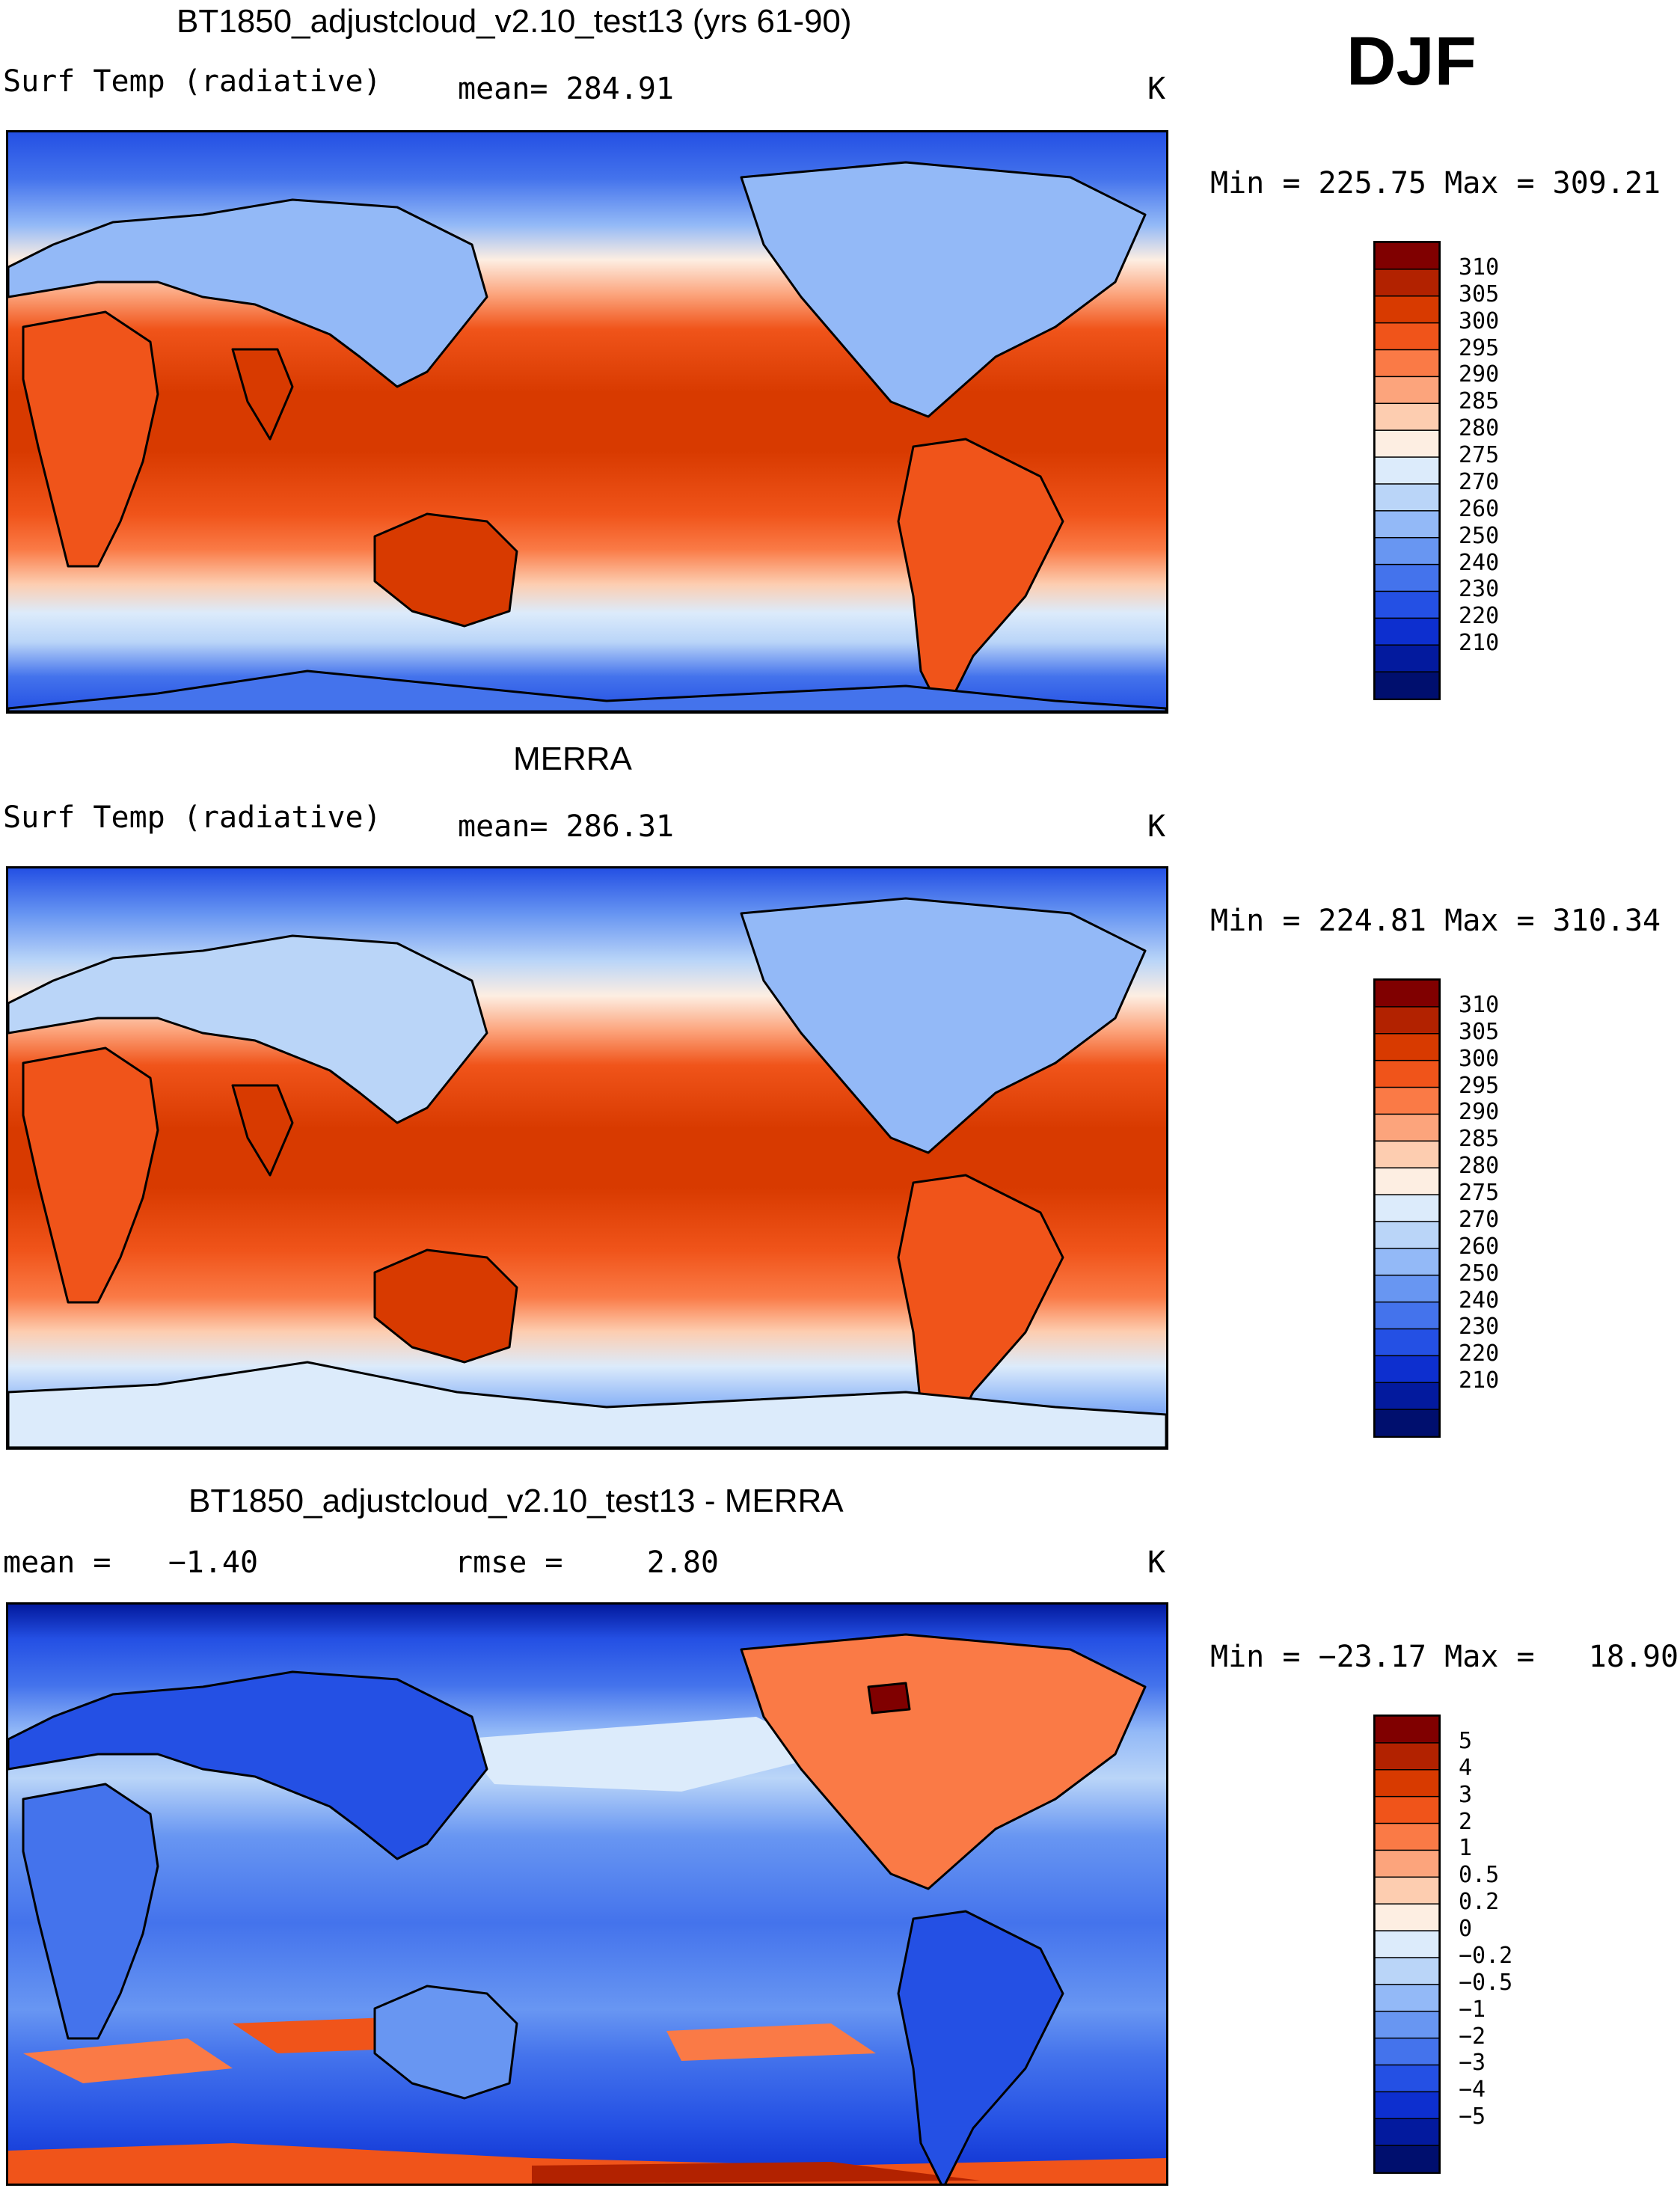 The width and height of the screenshot is (1680, 2197). I want to click on panel3-title: BT1850_adjustcloud_v2.10_test13 - MERRA, so click(516, 1501).